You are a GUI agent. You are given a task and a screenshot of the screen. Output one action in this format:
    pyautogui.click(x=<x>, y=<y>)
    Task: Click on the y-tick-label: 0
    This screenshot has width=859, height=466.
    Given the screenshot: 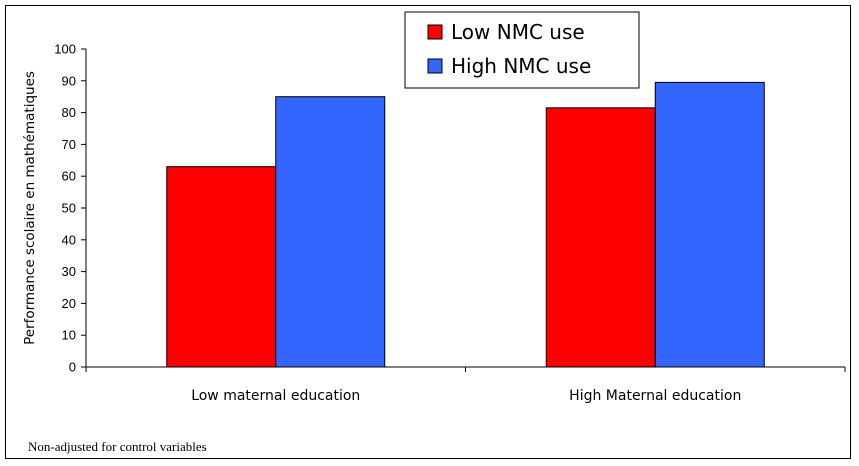 What is the action you would take?
    pyautogui.click(x=72, y=367)
    